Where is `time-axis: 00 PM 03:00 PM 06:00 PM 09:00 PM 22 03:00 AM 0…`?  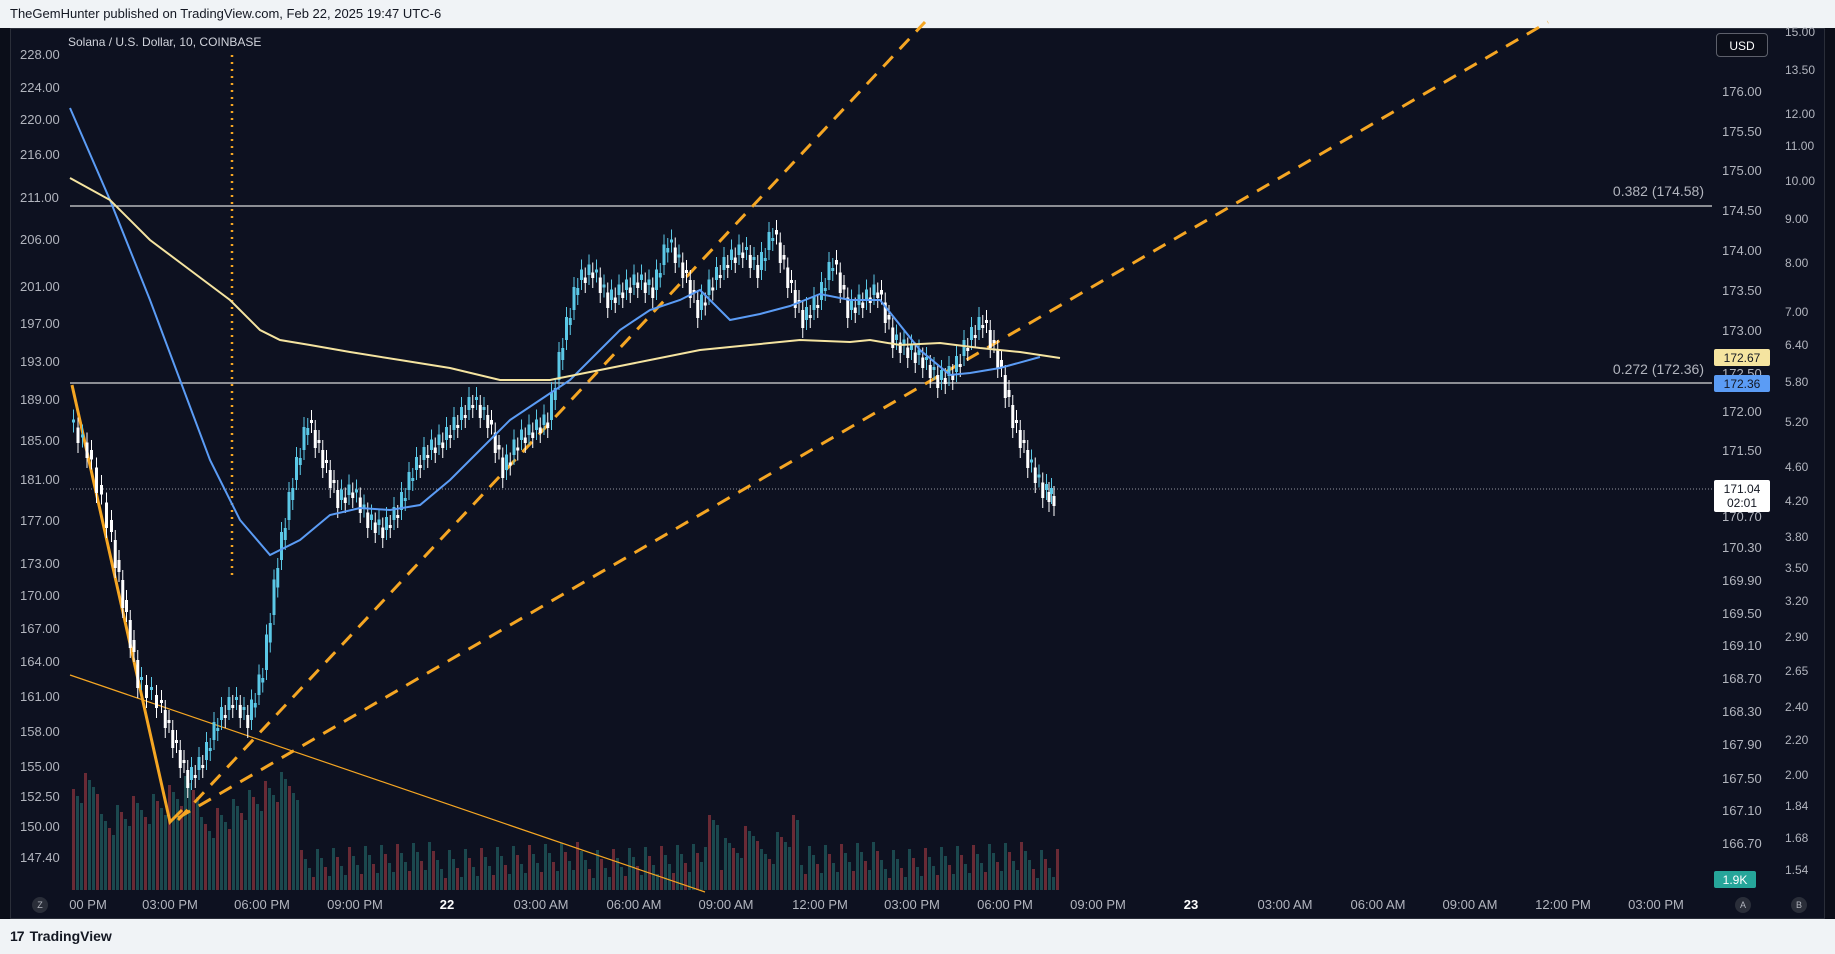 time-axis: 00 PM 03:00 PM 06:00 PM 09:00 PM 22 03:00 AM 0… is located at coordinates (876, 904).